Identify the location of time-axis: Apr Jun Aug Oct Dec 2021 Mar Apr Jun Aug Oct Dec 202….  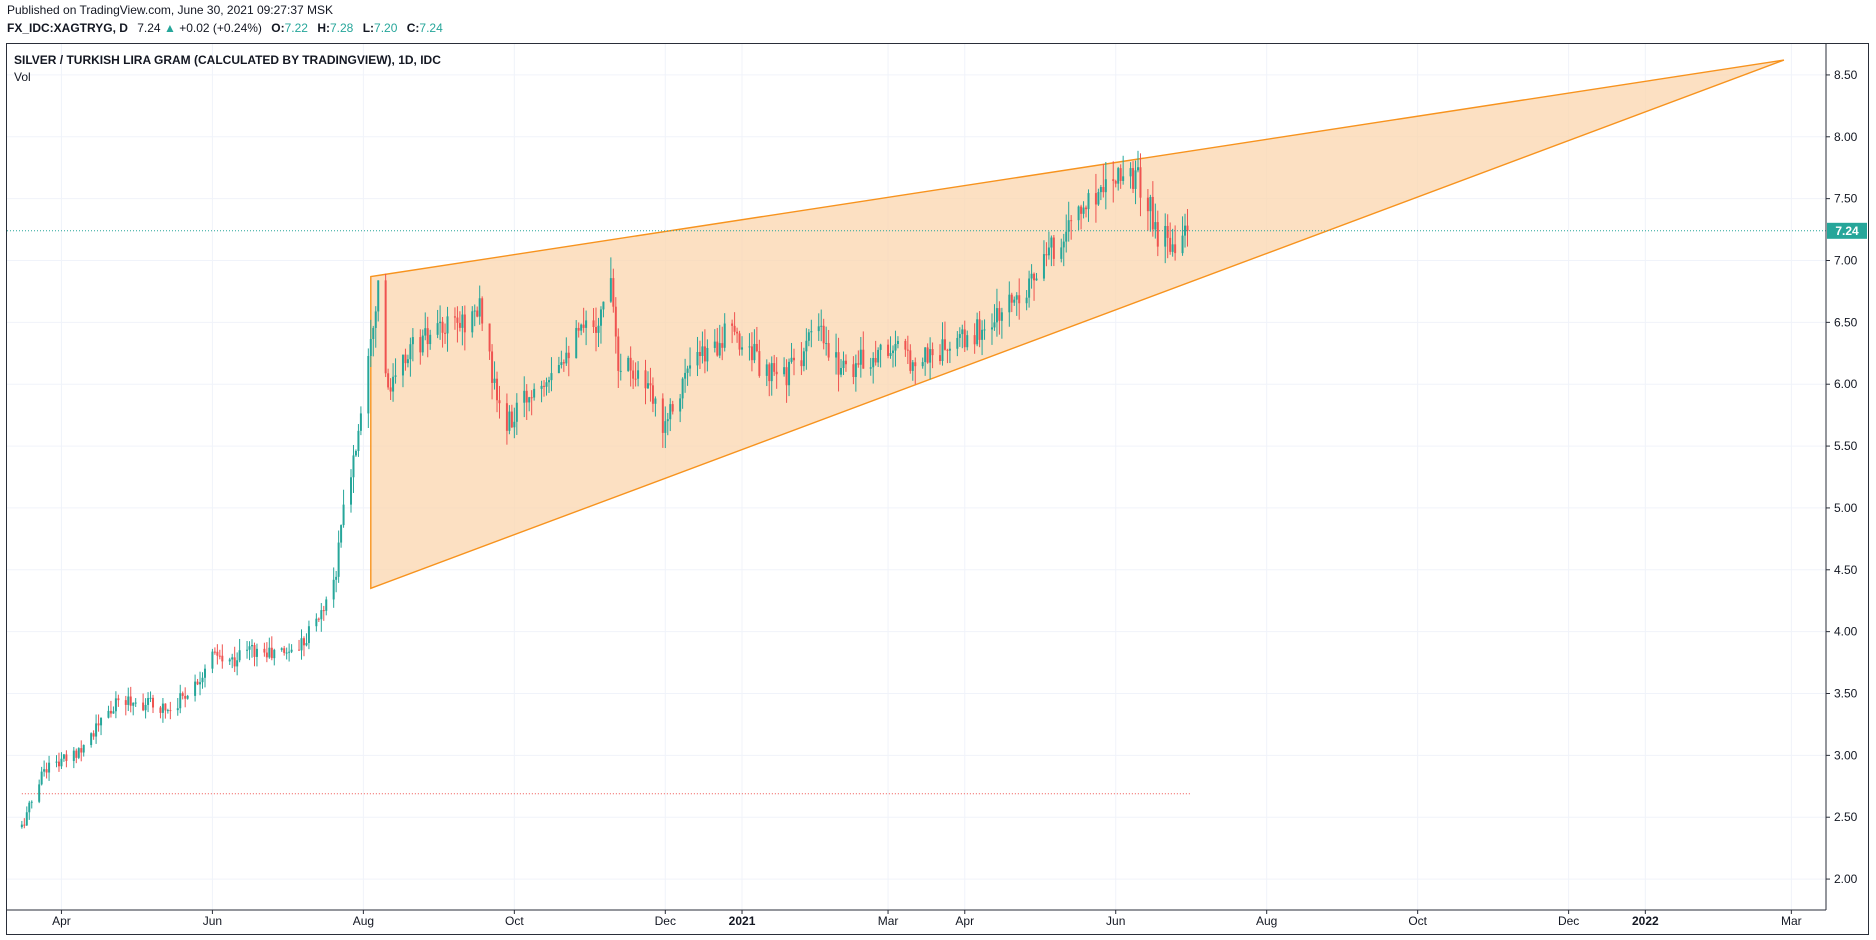
(916, 918).